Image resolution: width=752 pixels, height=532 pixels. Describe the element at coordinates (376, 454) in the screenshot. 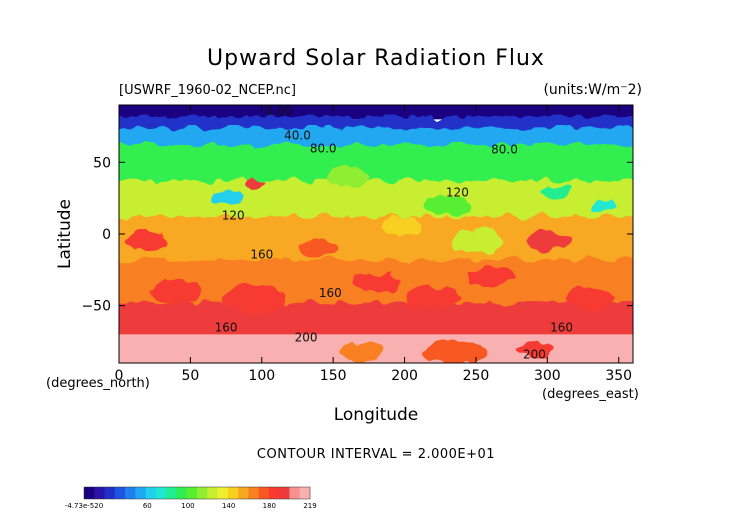

I see `contour-interval-label: CONTOUR INTERVAL = 2.000E+01` at that location.